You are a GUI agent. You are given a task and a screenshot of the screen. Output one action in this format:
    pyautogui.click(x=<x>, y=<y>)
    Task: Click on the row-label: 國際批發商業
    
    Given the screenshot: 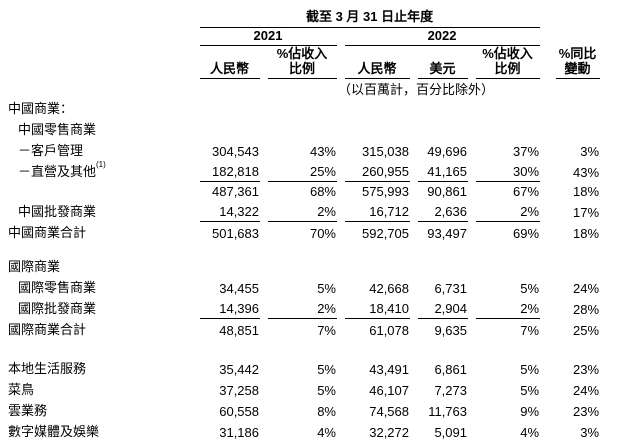 What is the action you would take?
    pyautogui.click(x=96, y=308)
    